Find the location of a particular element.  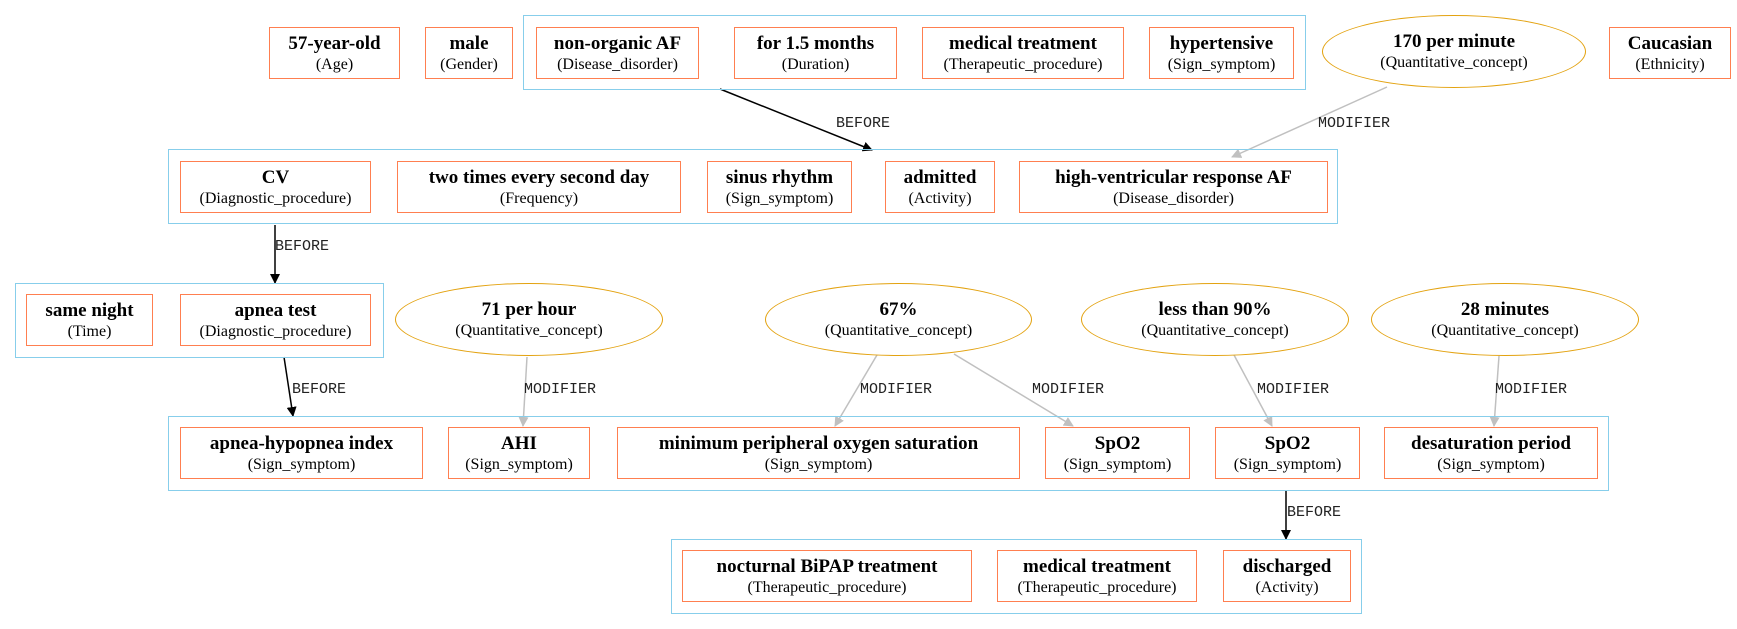

group-admission is located at coordinates (753, 186).